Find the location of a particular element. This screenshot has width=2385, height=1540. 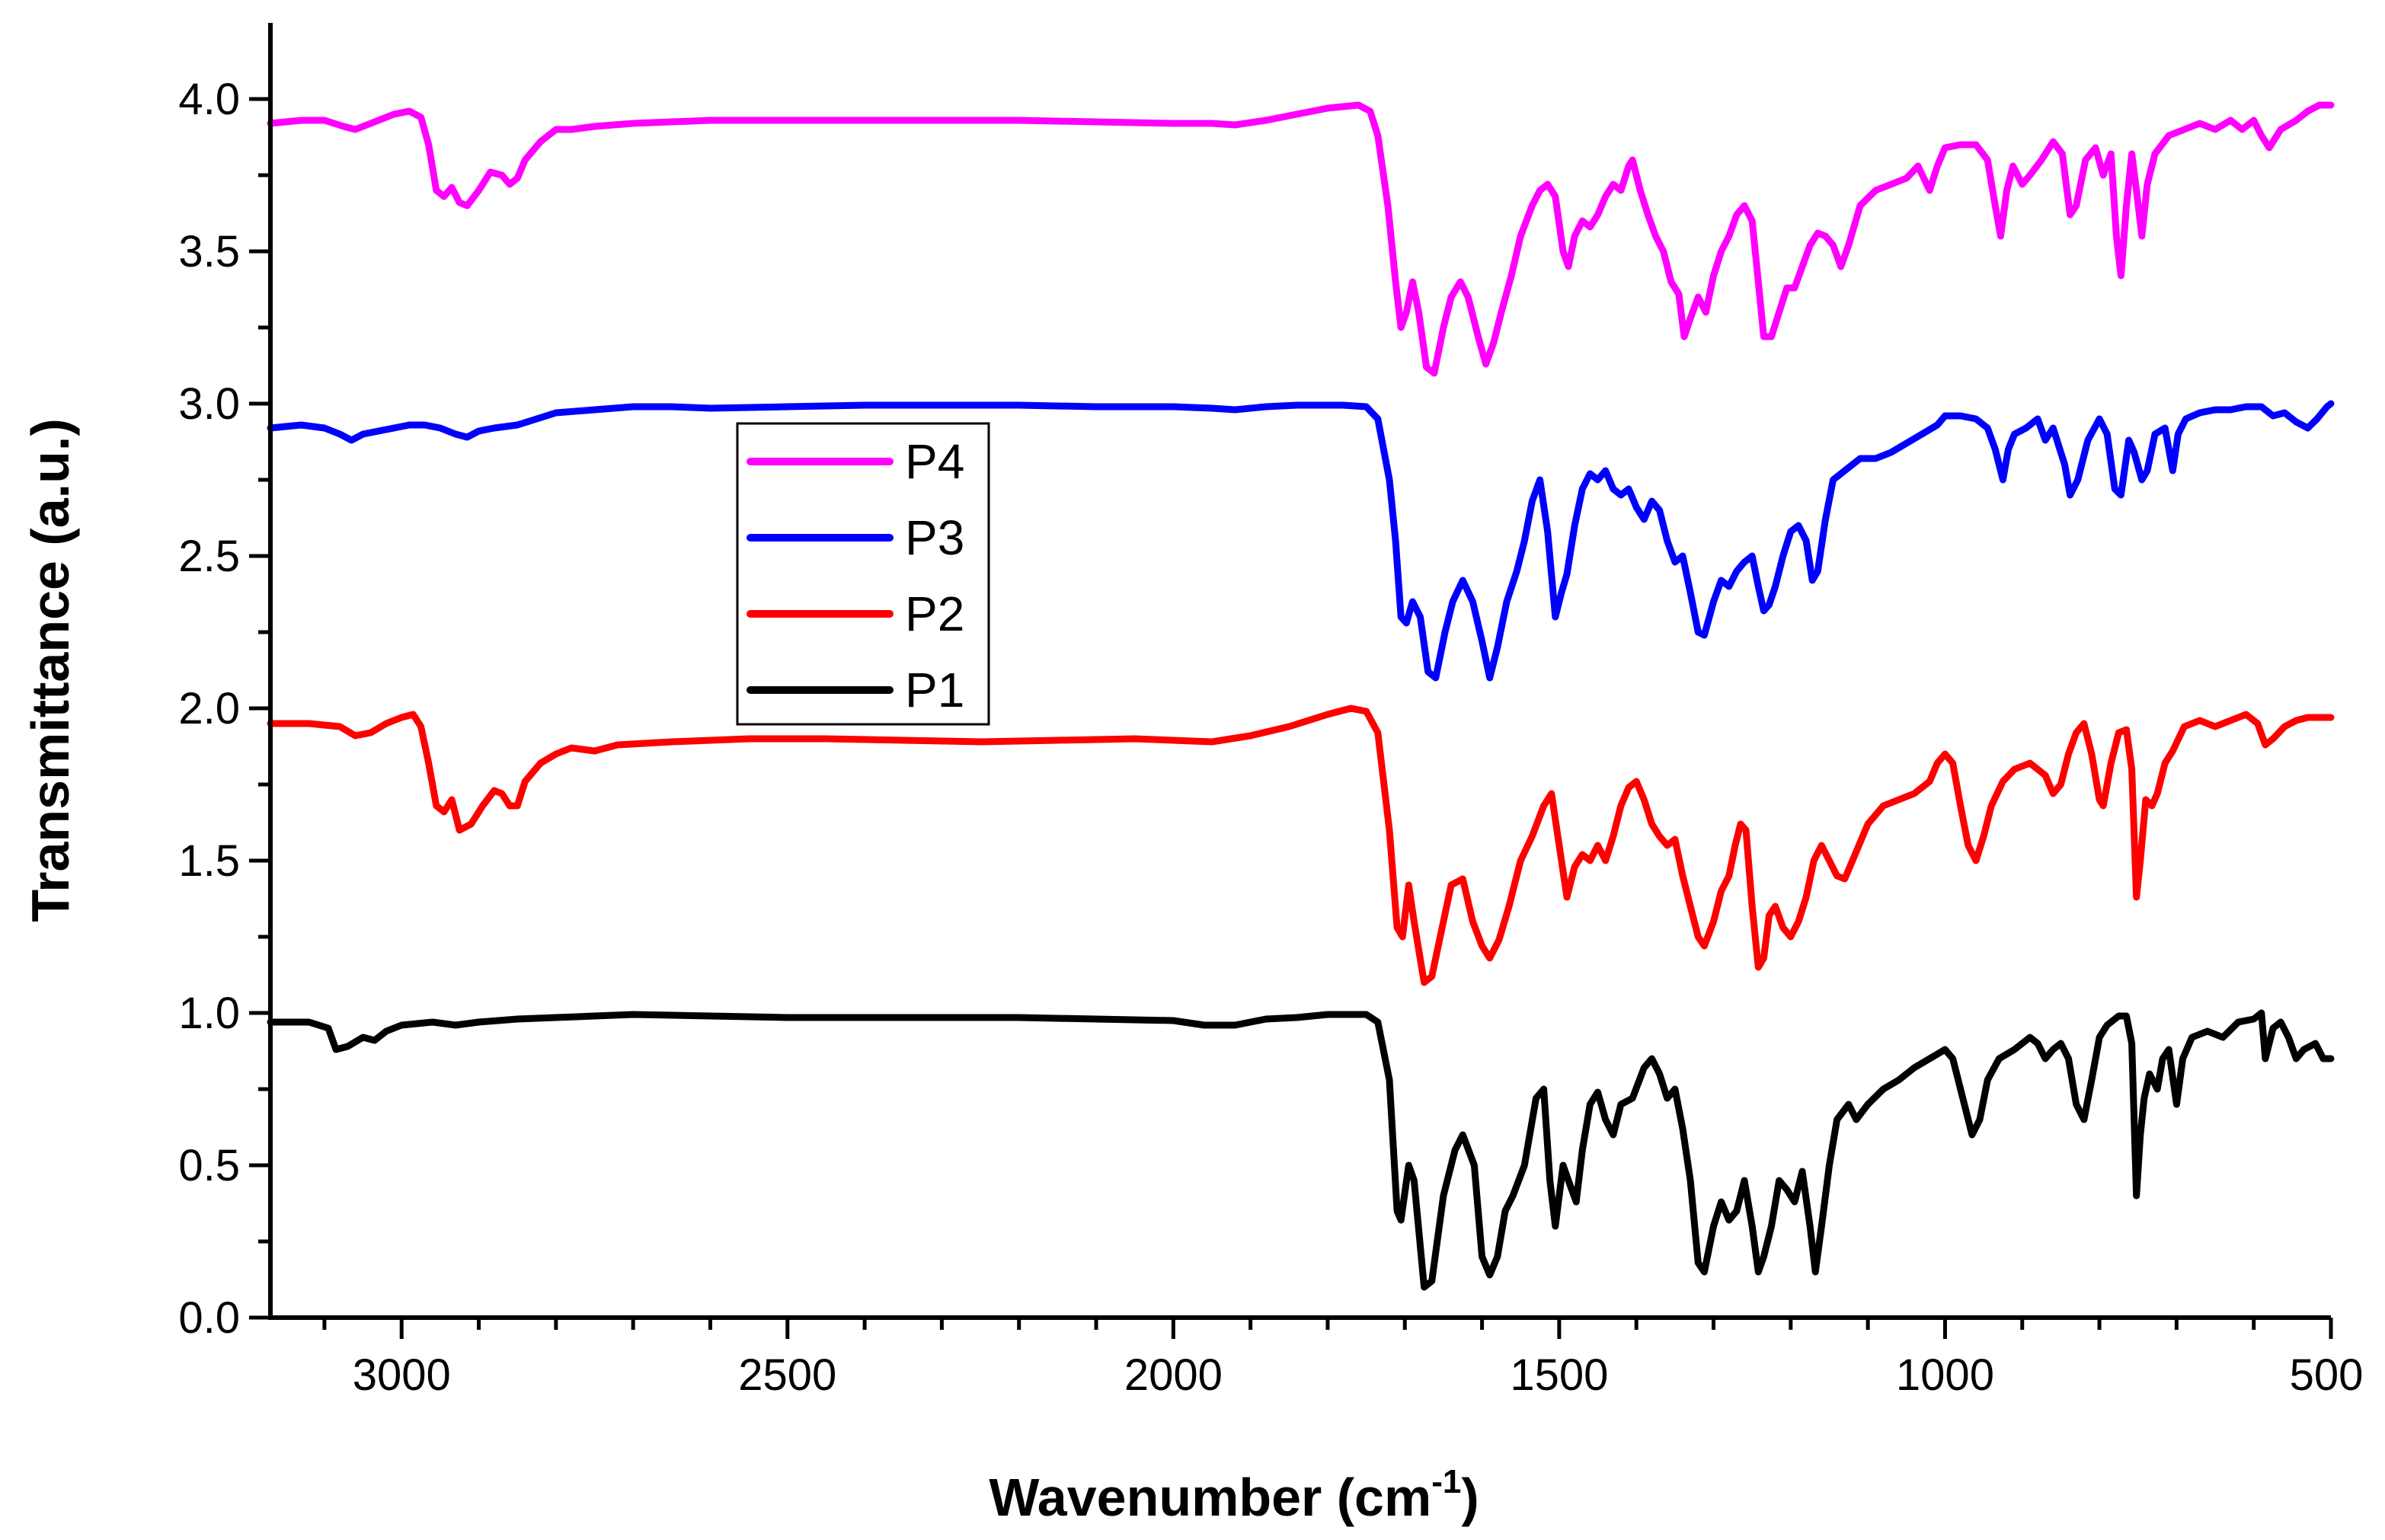

y-tick-label: 4.0 is located at coordinates (209, 99).